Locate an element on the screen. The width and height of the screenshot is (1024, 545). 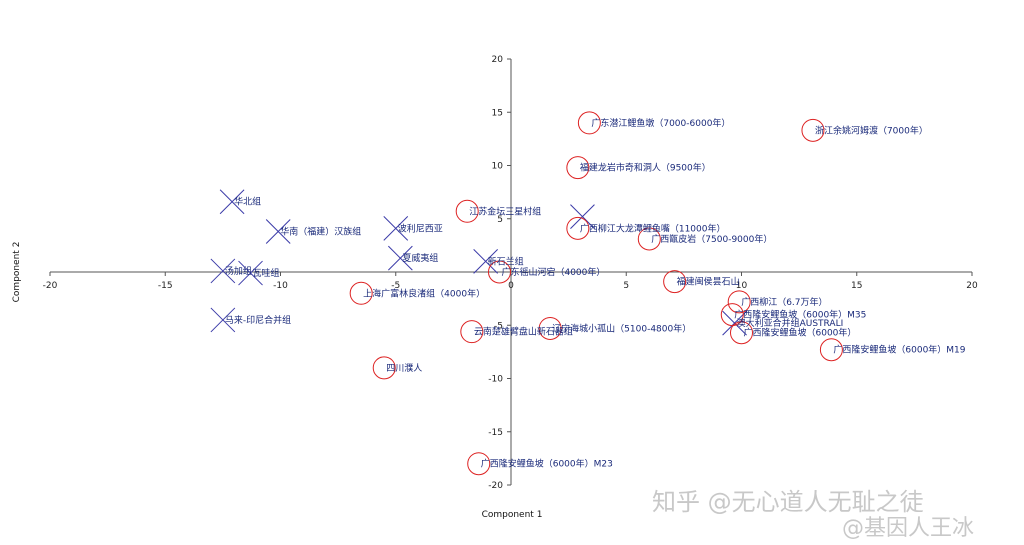
circle-point-label: 广西柳江大龙潭鲤鱼嘴（11000年） is located at coordinates (653, 228).